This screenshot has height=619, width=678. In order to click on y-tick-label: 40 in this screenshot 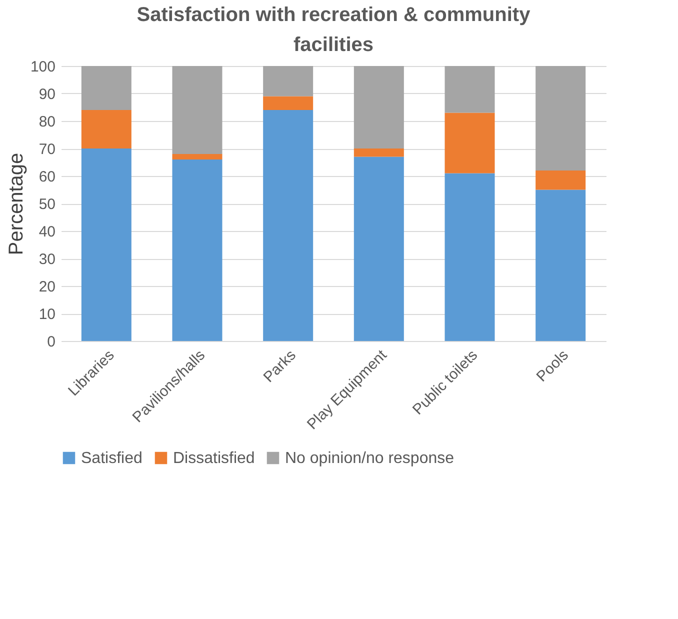, I will do `click(47, 232)`.